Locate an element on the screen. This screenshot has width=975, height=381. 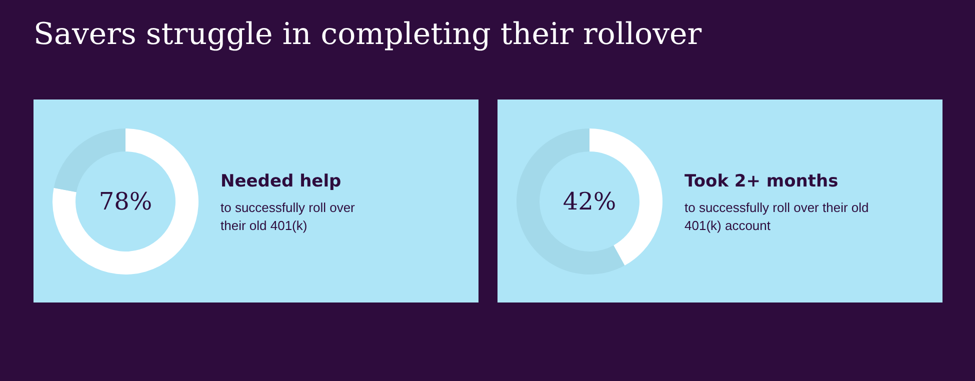
text: Savers struggle in completing their rollover is located at coordinates (368, 34).